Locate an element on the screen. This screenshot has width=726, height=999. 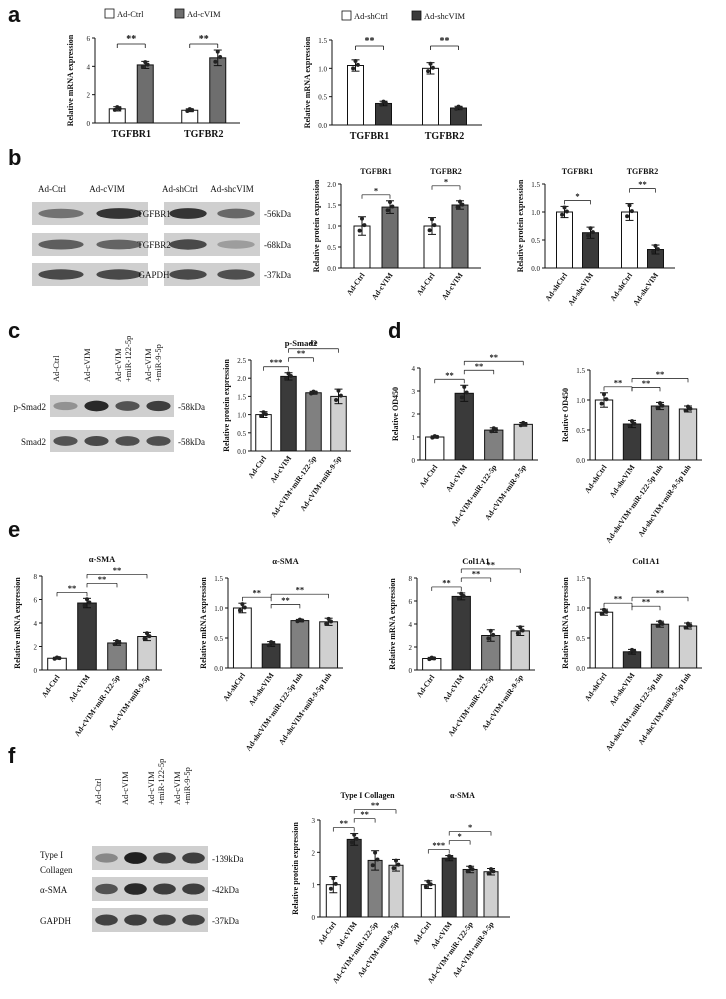
y-tick-label: 4 is located at coordinates (411, 625).